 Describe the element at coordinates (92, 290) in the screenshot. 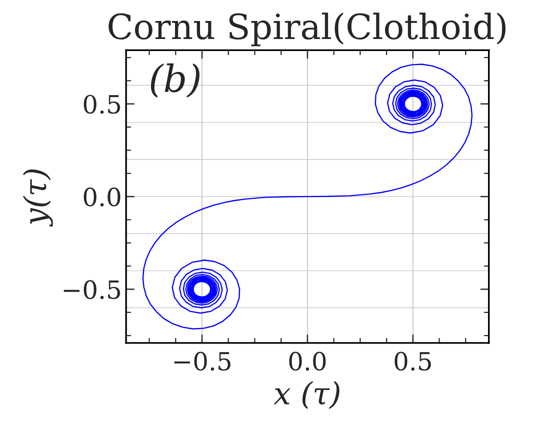

I see `y-tick-label: −0.5` at that location.